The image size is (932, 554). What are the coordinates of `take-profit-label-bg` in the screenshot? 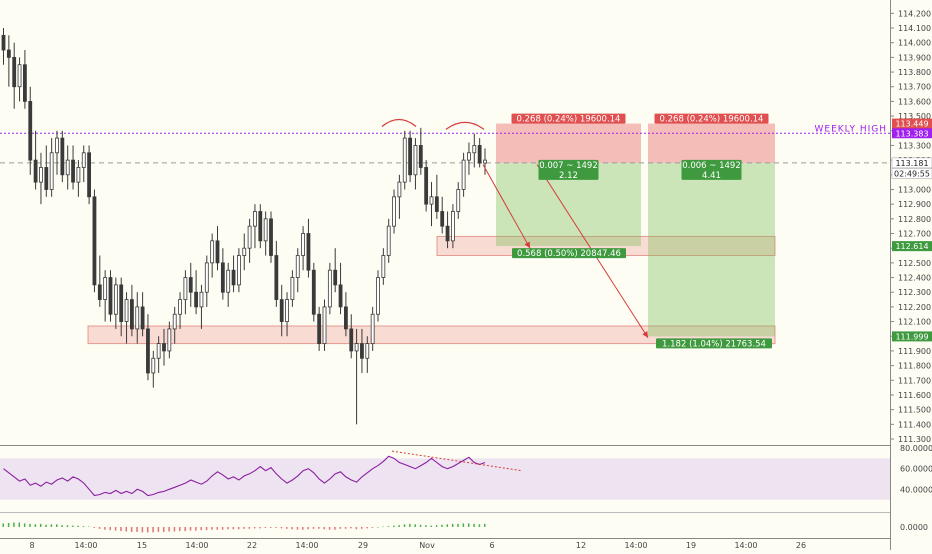 It's located at (714, 343).